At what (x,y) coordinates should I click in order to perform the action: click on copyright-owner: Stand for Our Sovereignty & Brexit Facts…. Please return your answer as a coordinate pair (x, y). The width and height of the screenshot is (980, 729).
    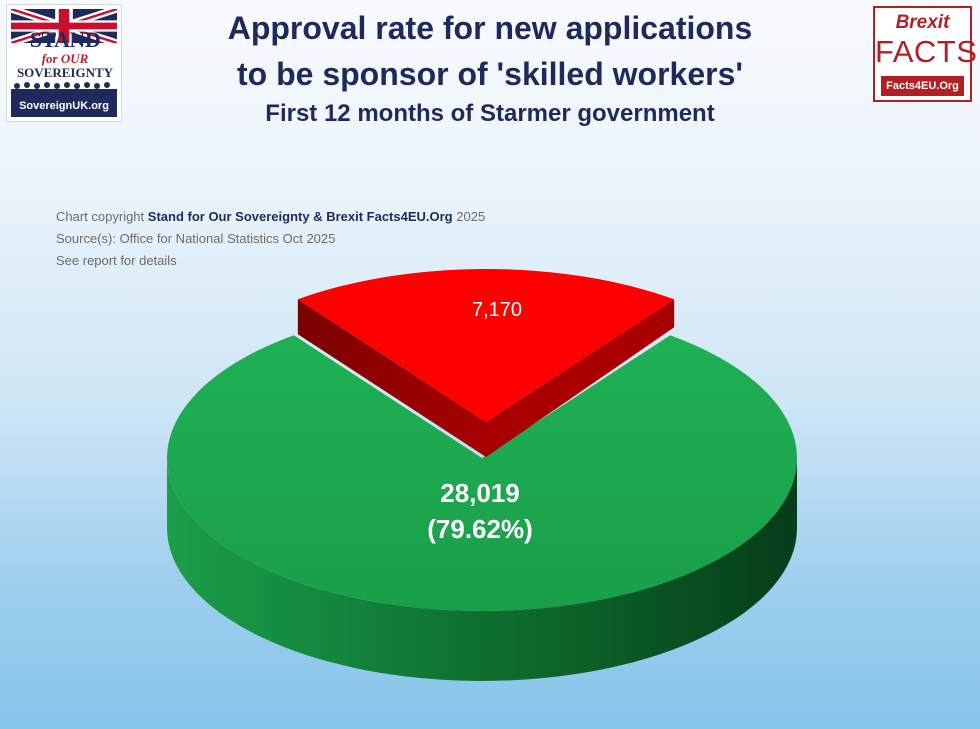
    Looking at the image, I should click on (300, 216).